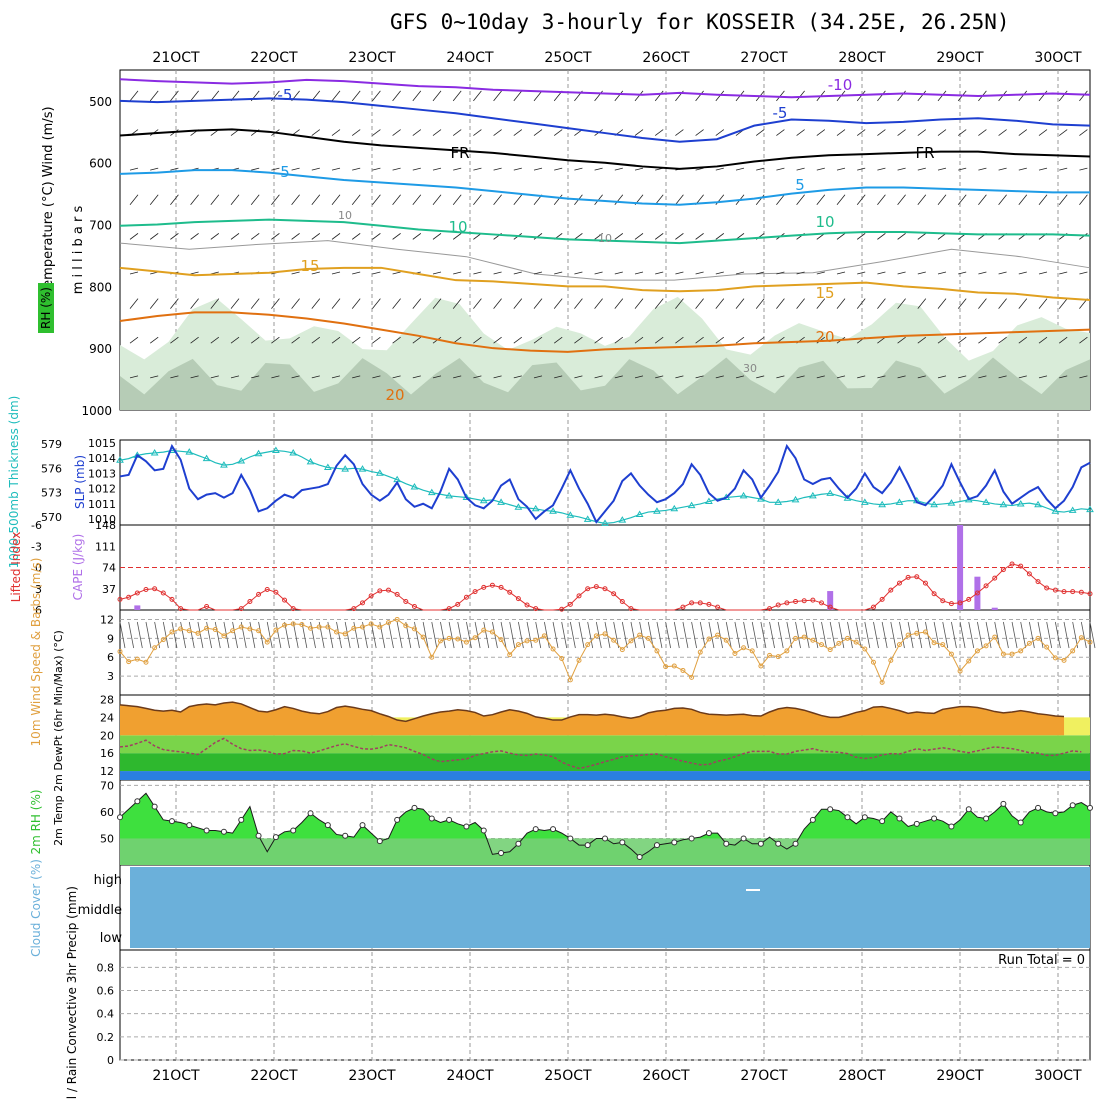 This screenshot has height=1100, width=1100. Describe the element at coordinates (862, 58) in the screenshot. I see `x-tick-label-top: 28OCT` at that location.